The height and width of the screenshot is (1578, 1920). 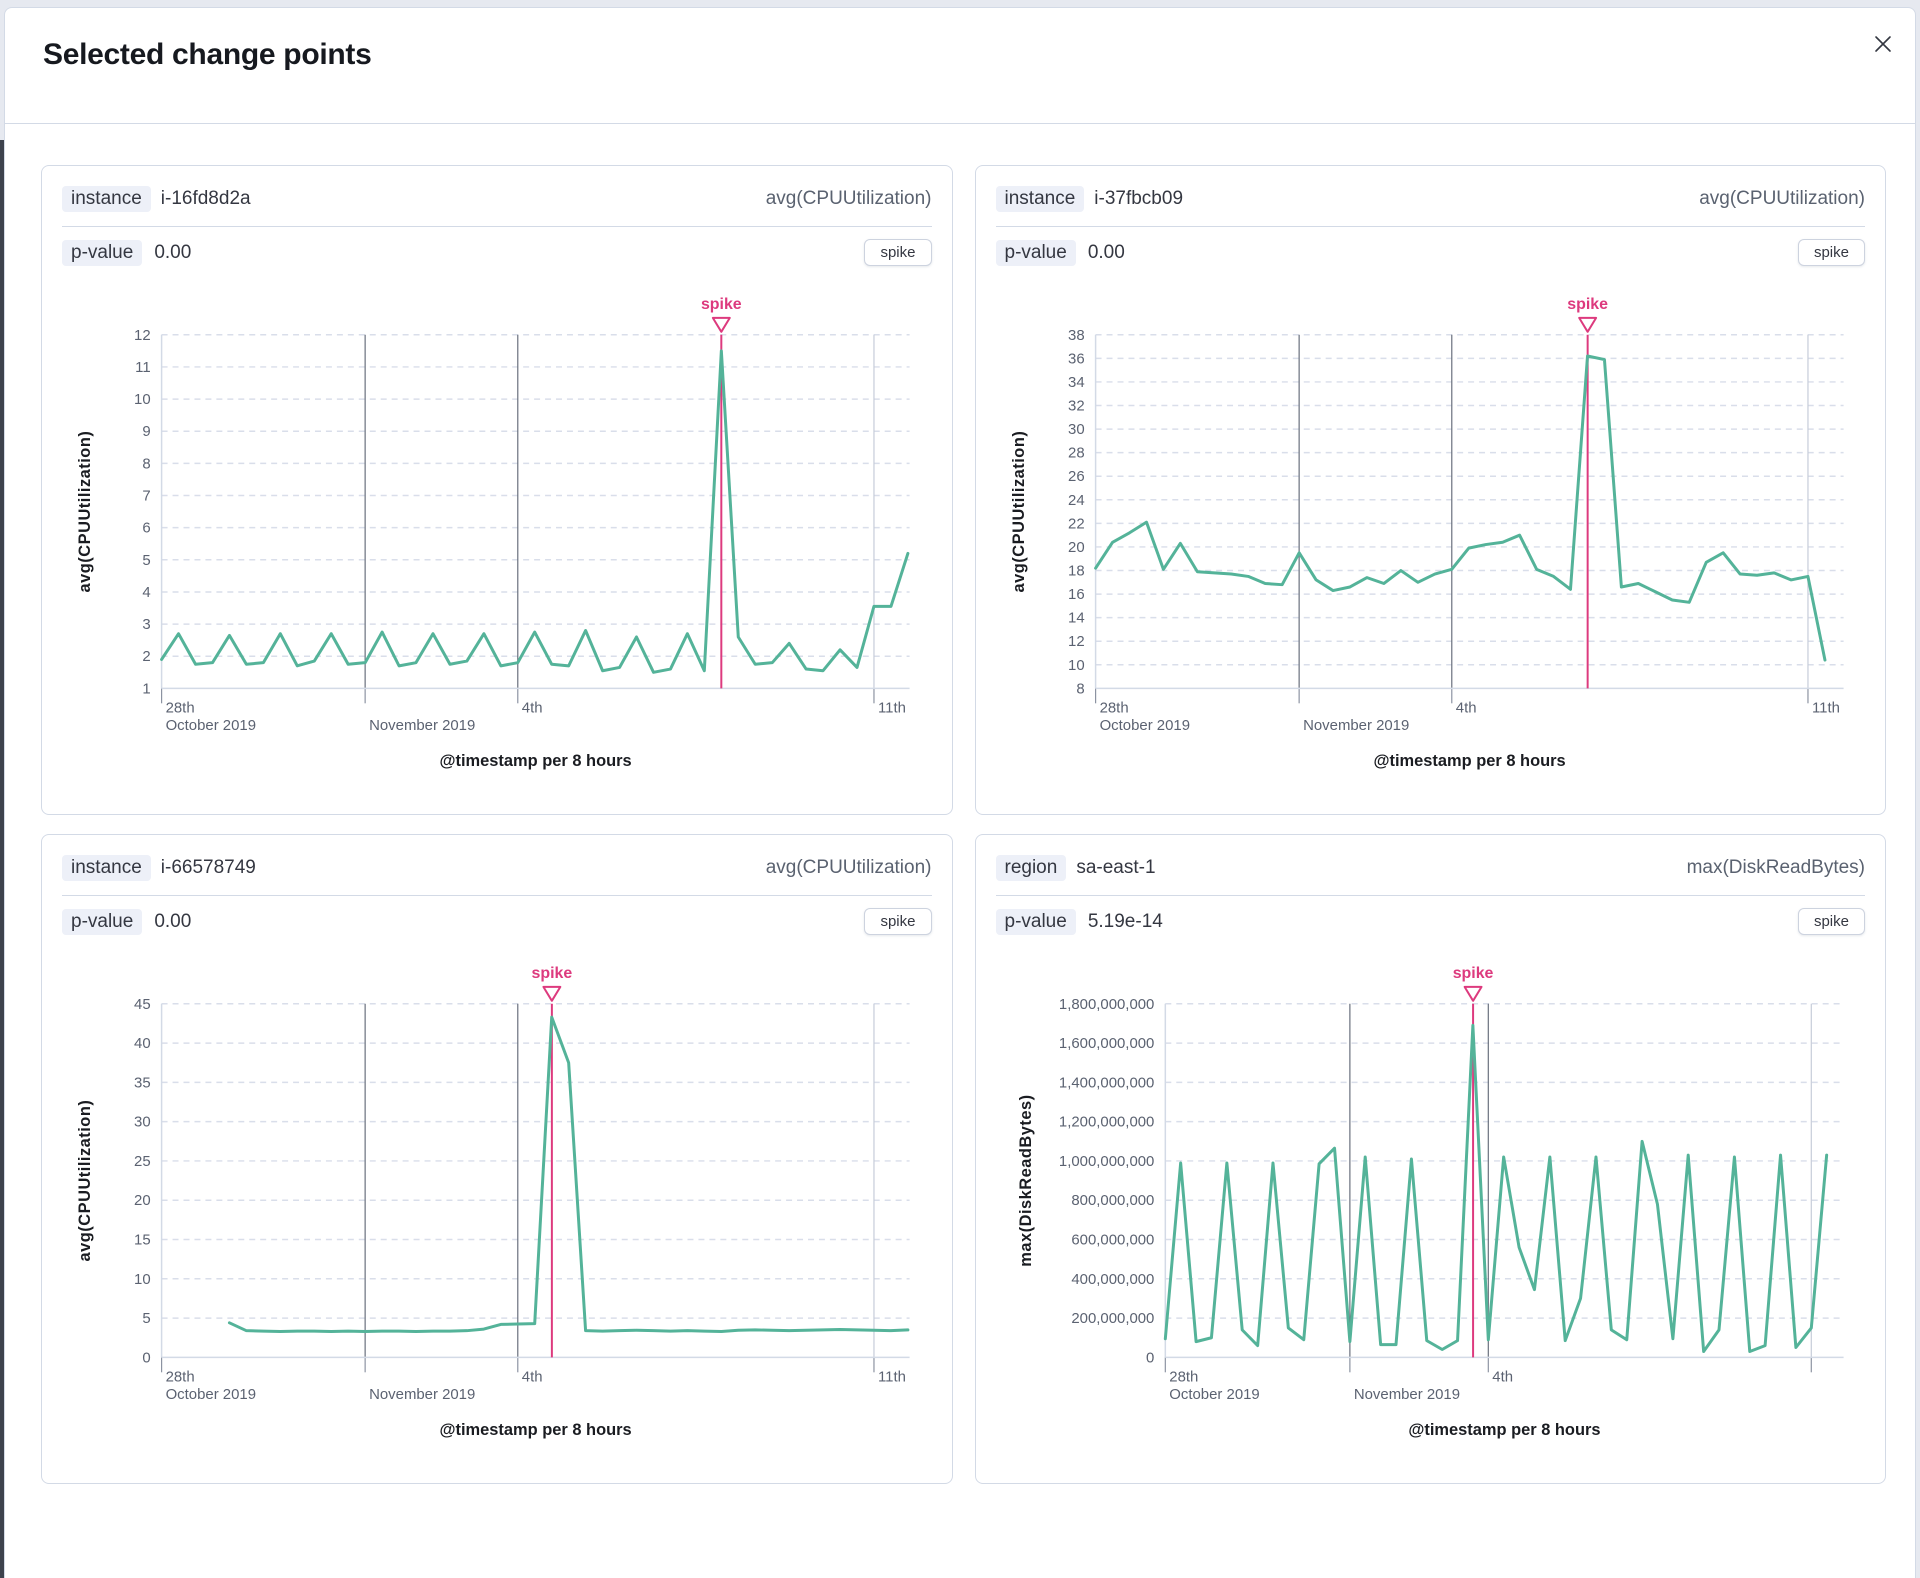 I want to click on p-value: 5.19e-14, so click(x=1125, y=921).